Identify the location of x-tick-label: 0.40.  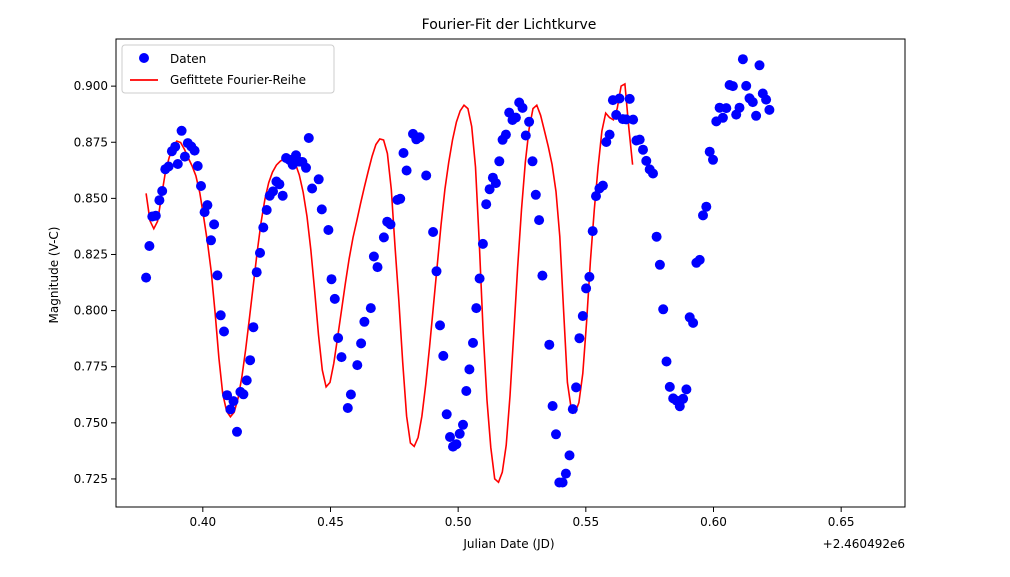
(202, 522).